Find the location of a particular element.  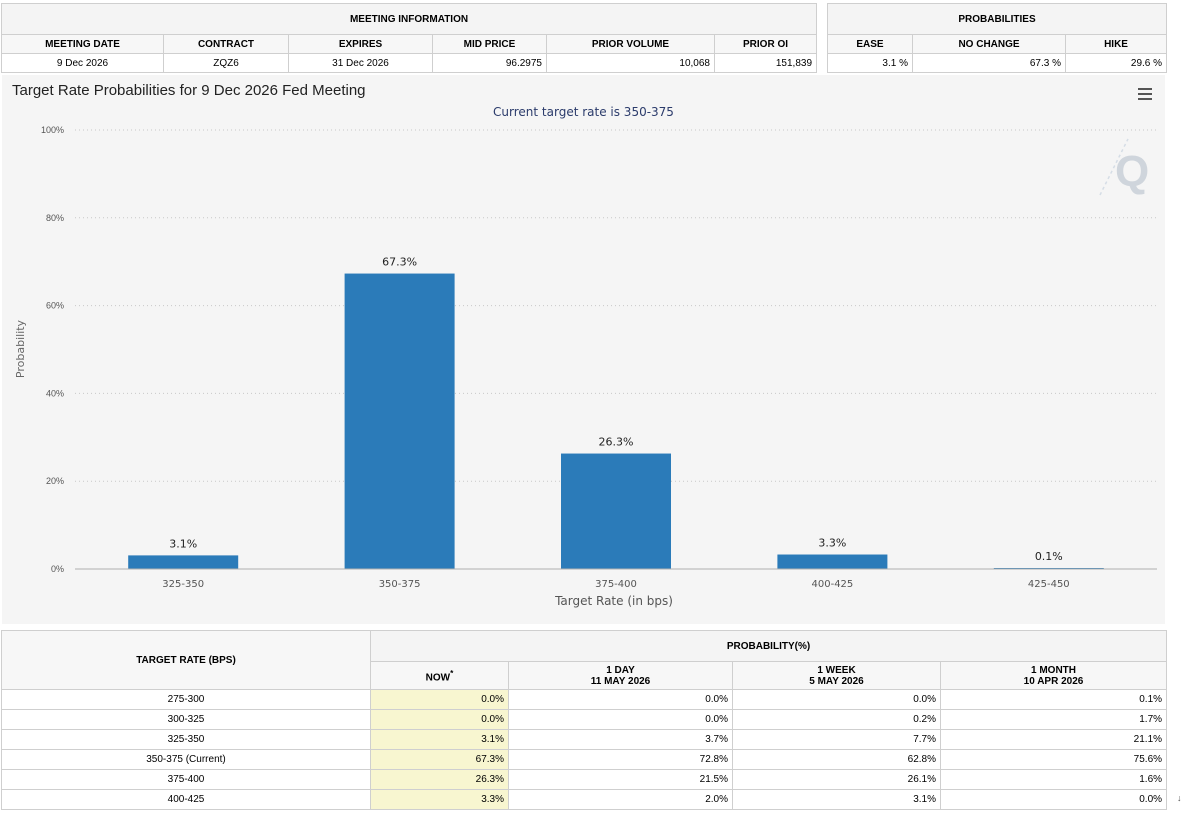

hike-value: 29.6 % is located at coordinates (1116, 63).